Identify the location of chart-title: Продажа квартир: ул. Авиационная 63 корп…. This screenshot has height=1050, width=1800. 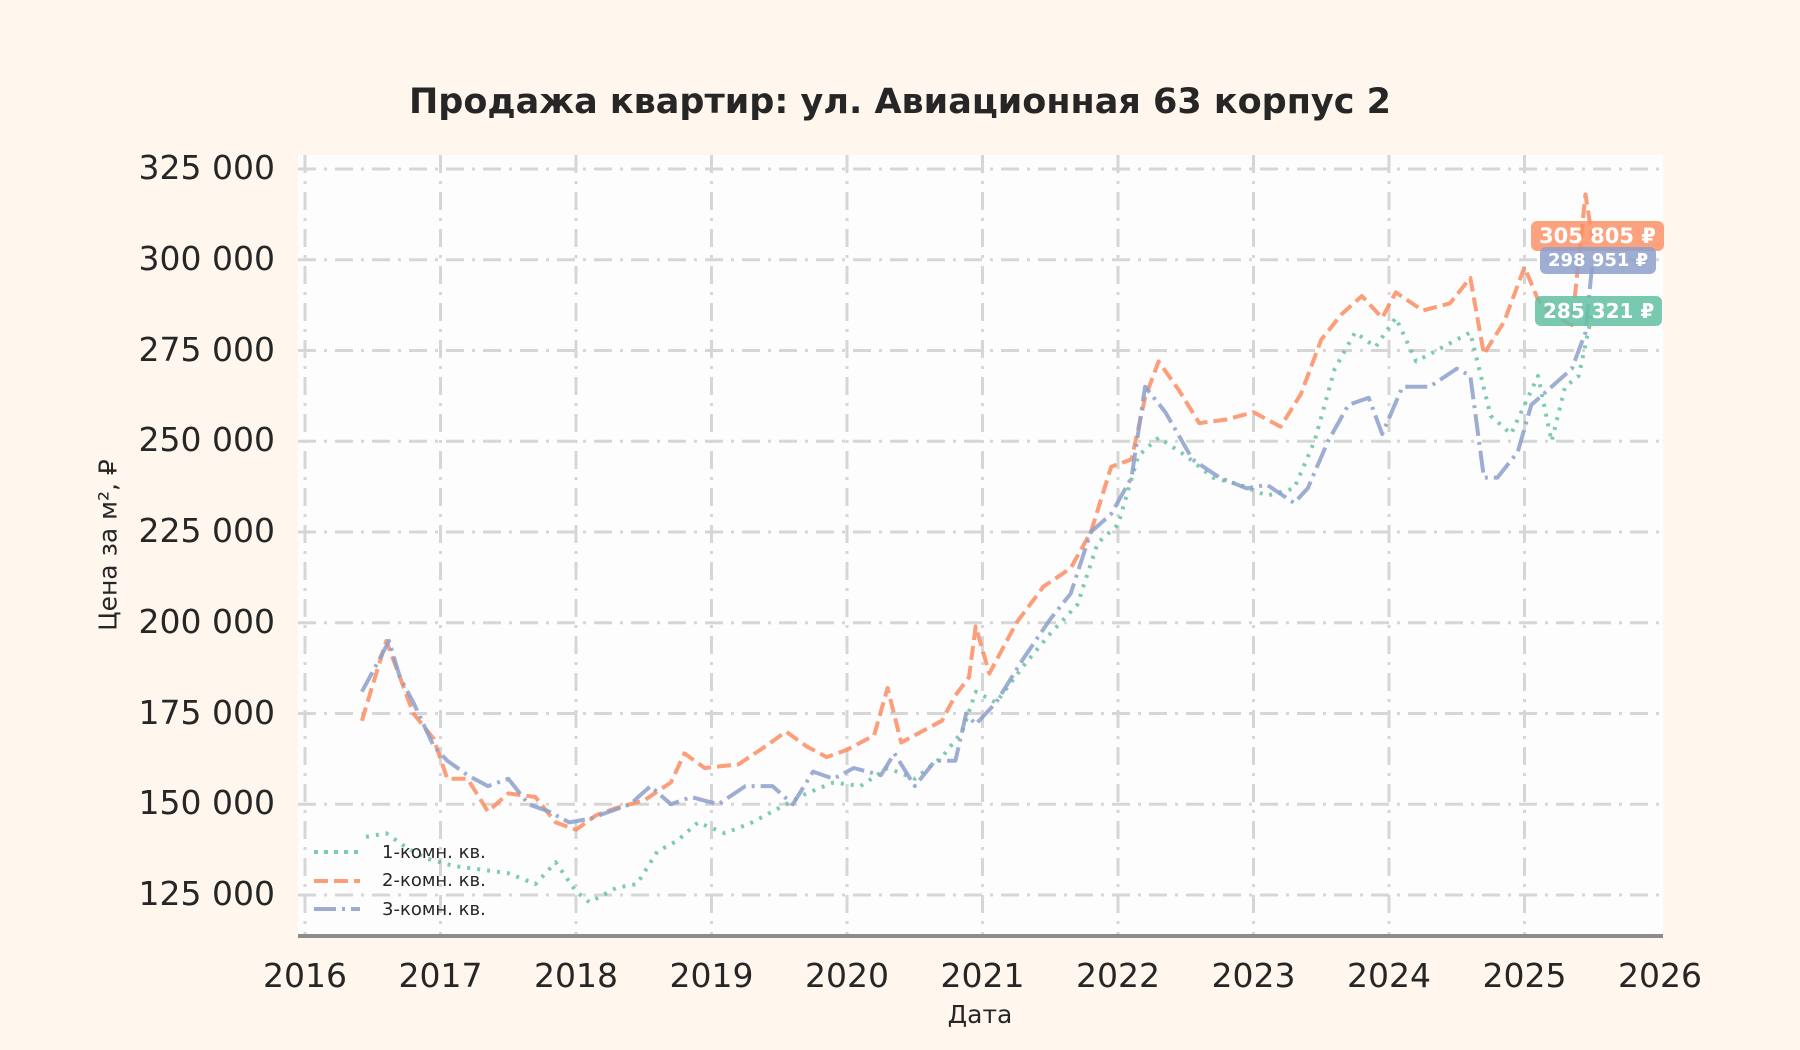
(900, 102).